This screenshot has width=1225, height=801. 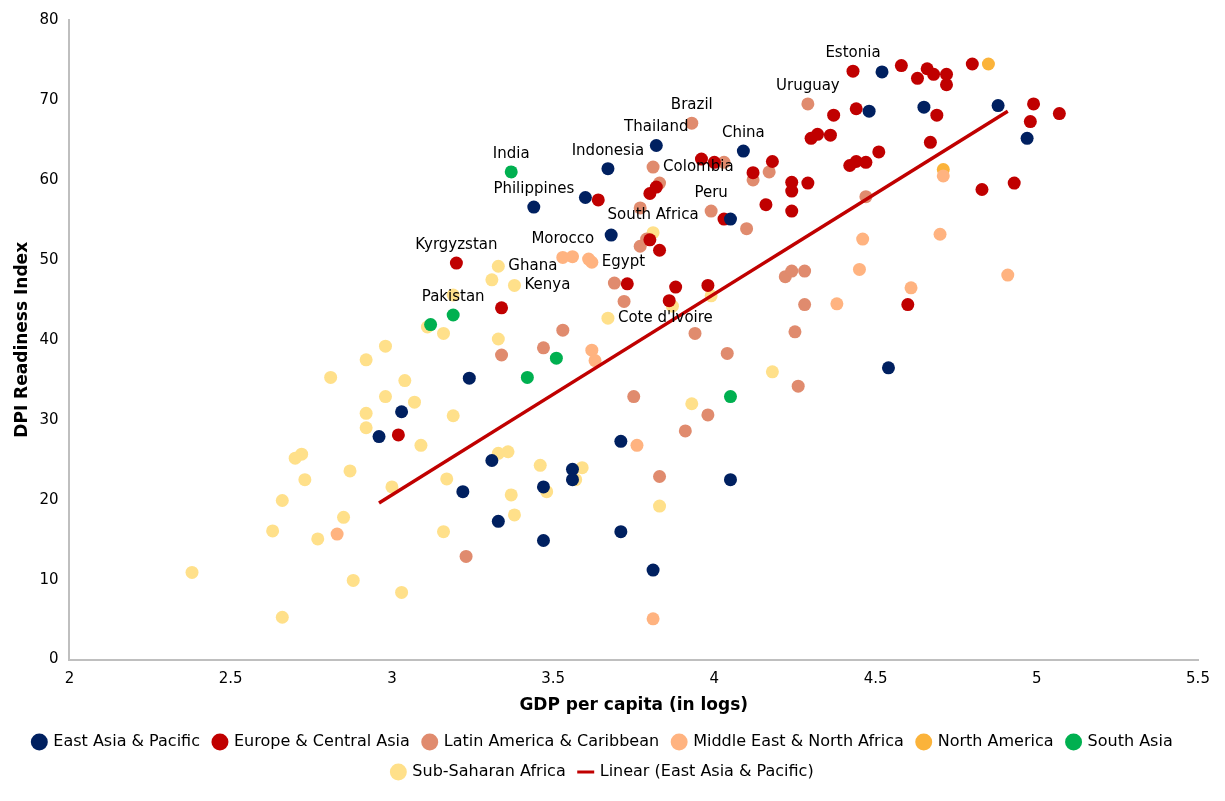 I want to click on x-tick-label: 4.5, so click(x=875, y=678).